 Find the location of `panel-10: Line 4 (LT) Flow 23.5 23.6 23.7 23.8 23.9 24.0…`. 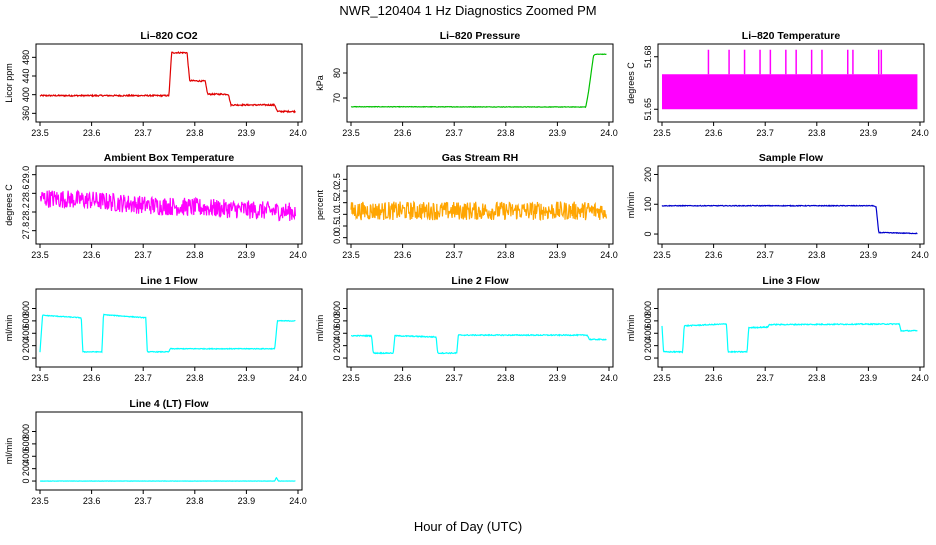

panel-10: Line 4 (LT) Flow 23.5 23.6 23.7 23.8 23.9 24.0… is located at coordinates (155, 452).